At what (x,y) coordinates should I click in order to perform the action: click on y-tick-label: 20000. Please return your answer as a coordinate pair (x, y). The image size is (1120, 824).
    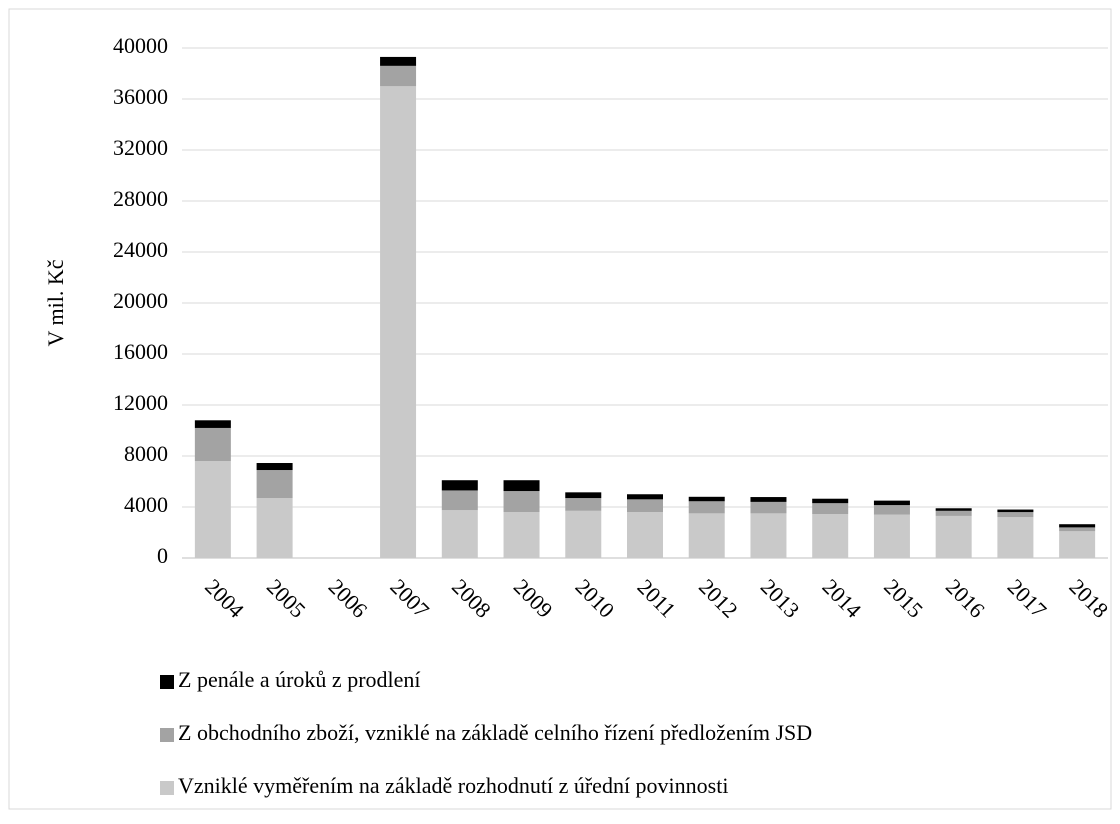
    Looking at the image, I should click on (140, 300).